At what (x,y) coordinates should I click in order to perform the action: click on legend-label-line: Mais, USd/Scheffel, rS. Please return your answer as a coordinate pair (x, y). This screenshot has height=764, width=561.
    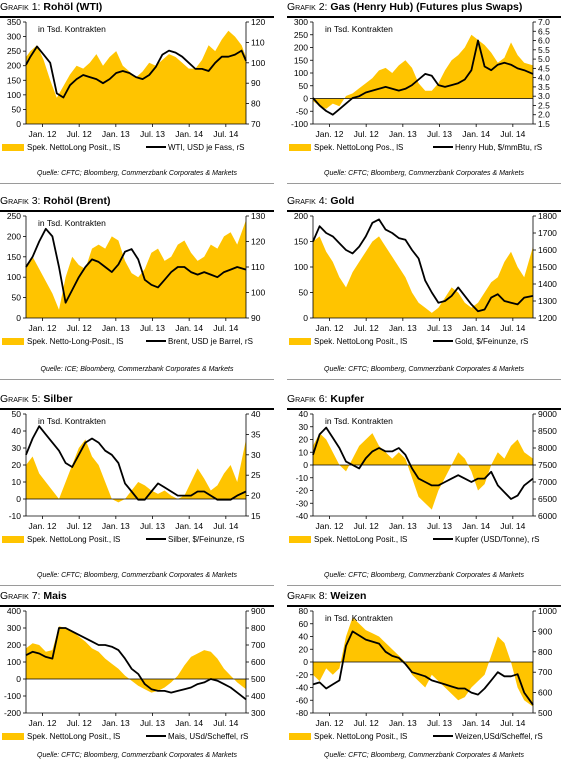
    Looking at the image, I should click on (208, 736).